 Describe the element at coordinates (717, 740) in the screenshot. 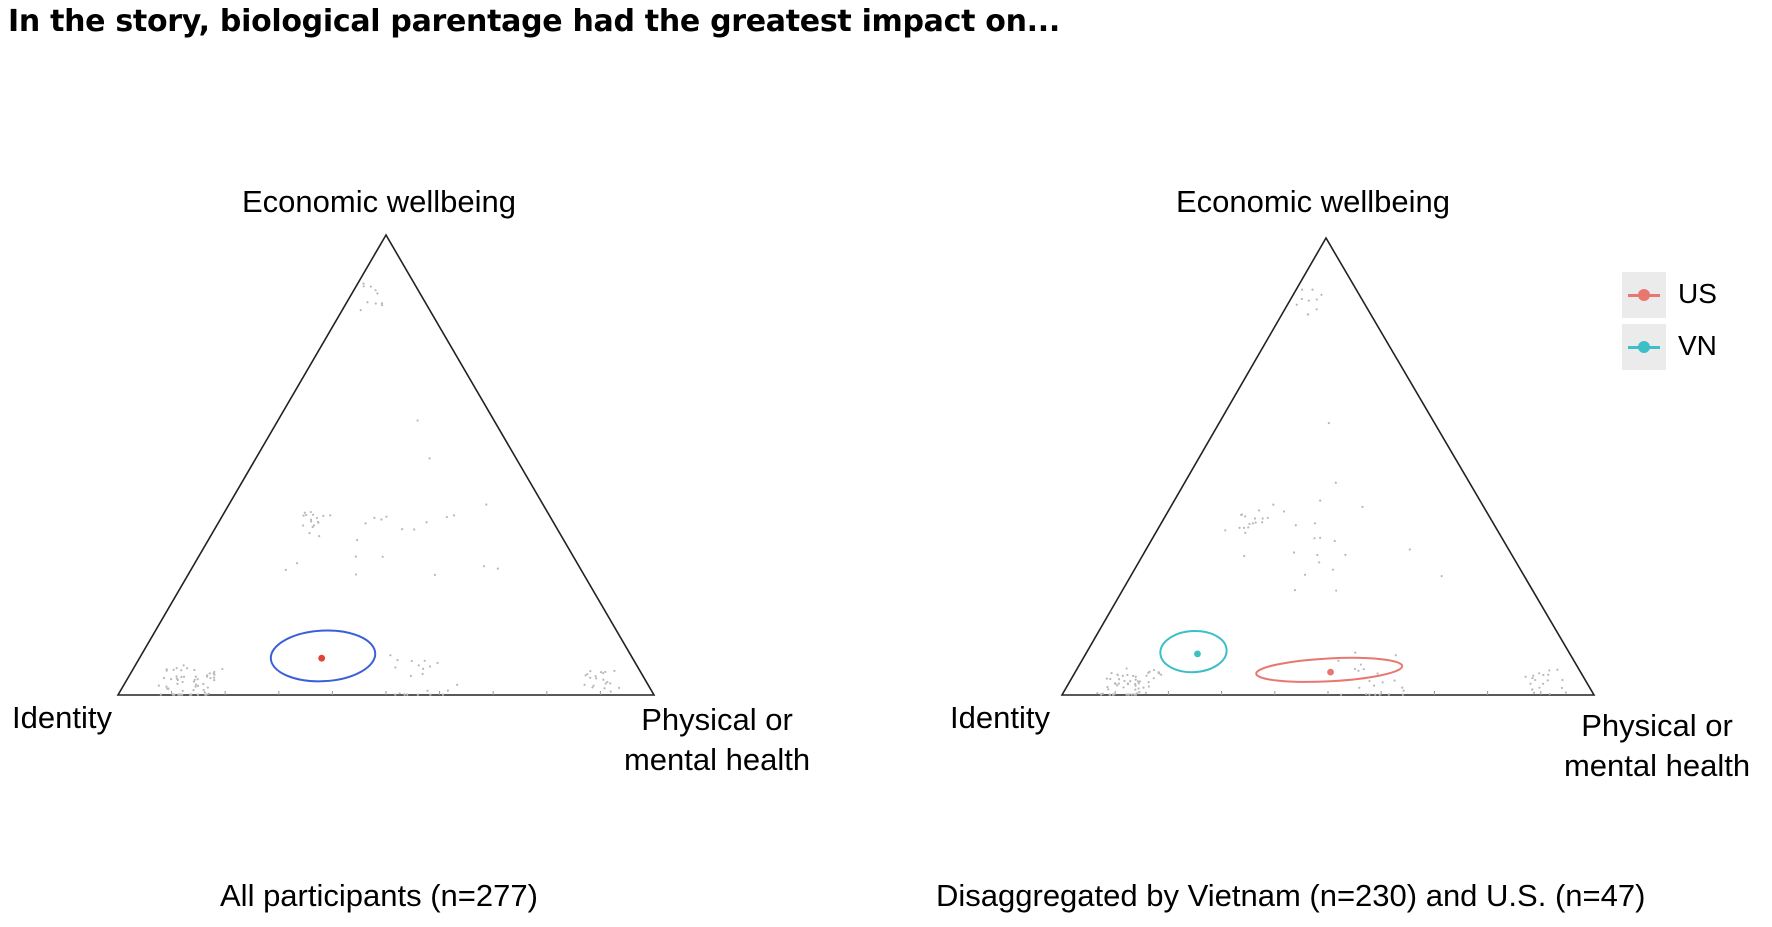

I see `vertex-label-health: Physical or mental health` at that location.